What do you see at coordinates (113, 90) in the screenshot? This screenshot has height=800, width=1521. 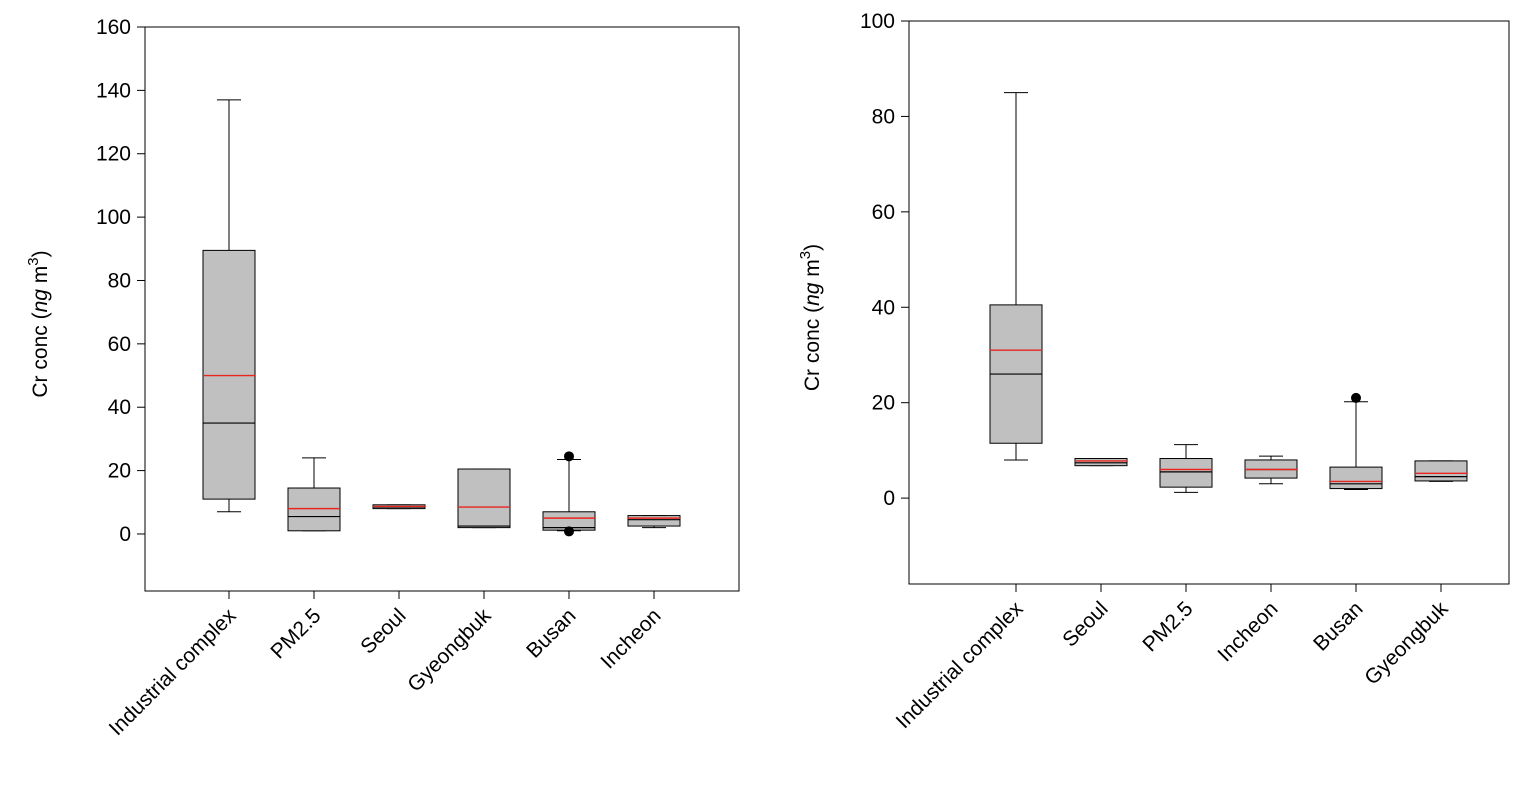 I see `y-tick-label: 140` at bounding box center [113, 90].